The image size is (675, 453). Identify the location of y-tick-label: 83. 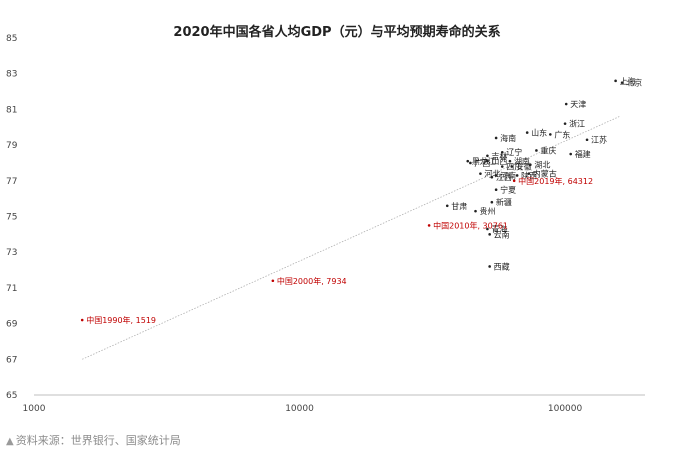
(11, 75).